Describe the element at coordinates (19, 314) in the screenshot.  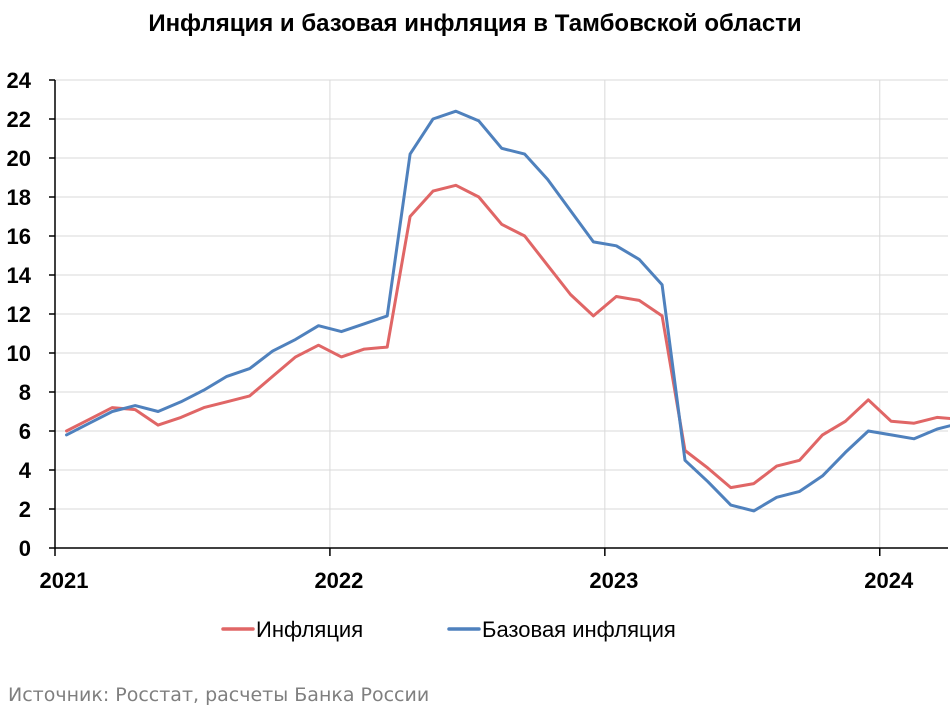
I see `y-tick-label: 12` at that location.